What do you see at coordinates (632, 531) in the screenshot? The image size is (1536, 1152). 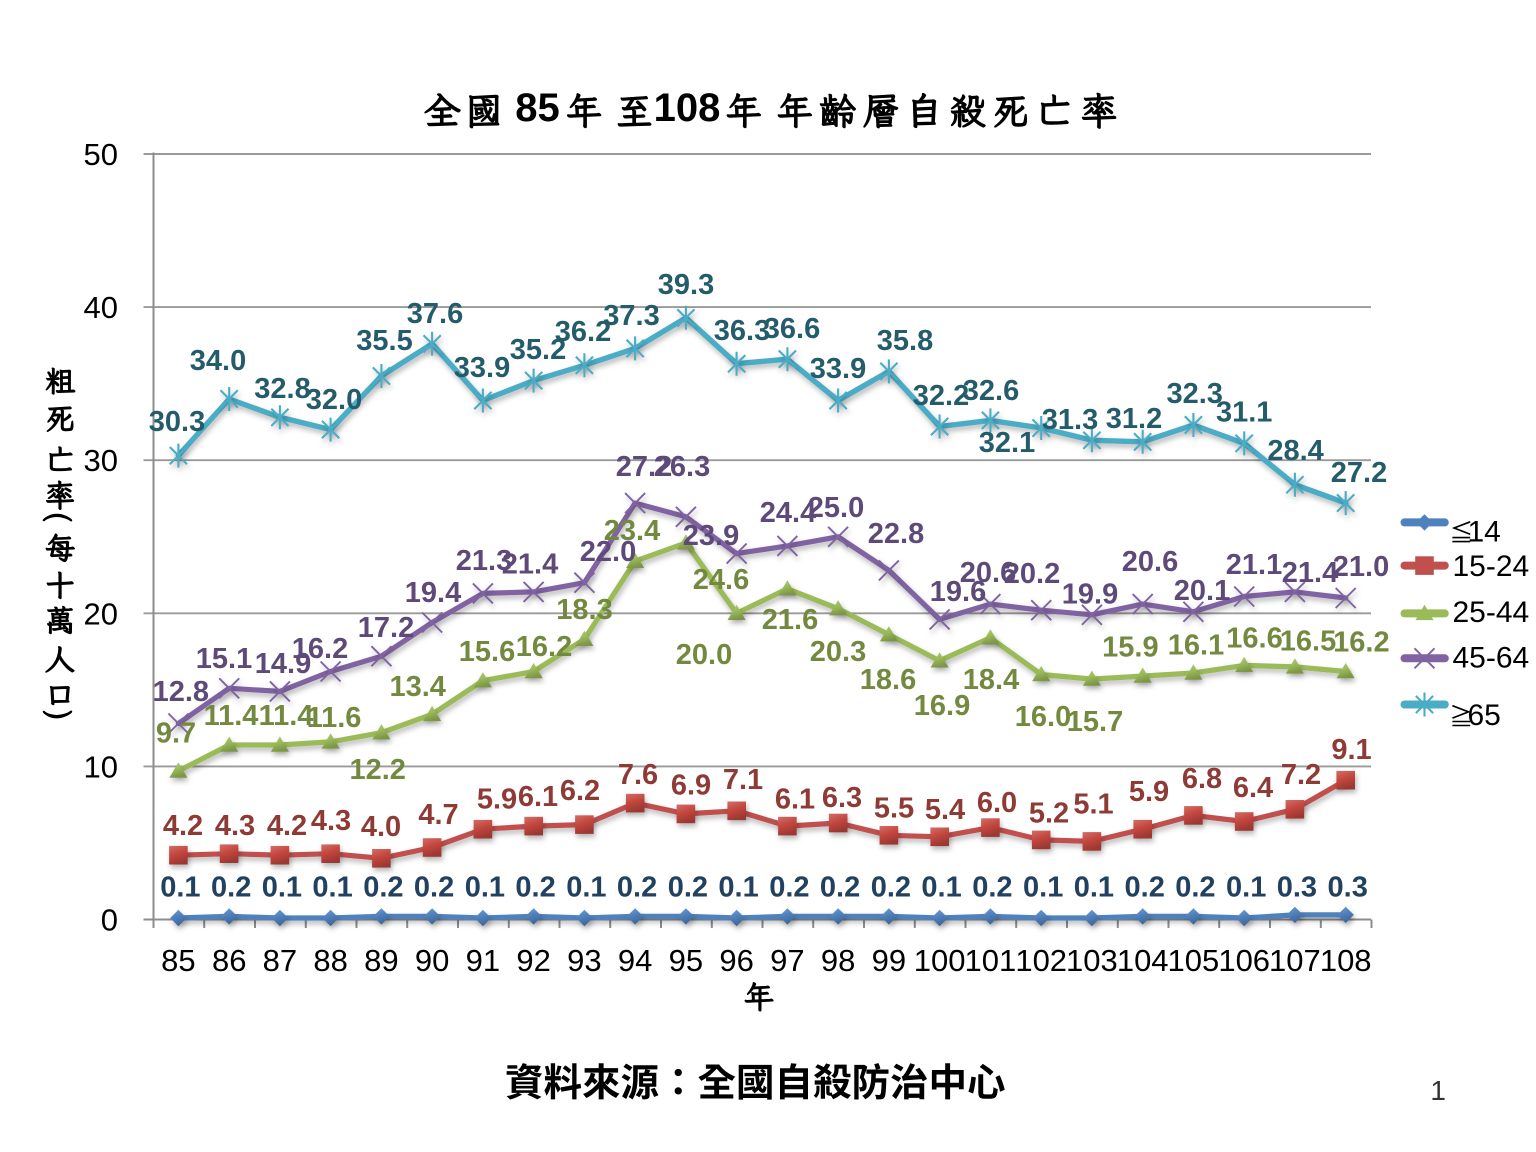 I see `svg-text: 23.4` at bounding box center [632, 531].